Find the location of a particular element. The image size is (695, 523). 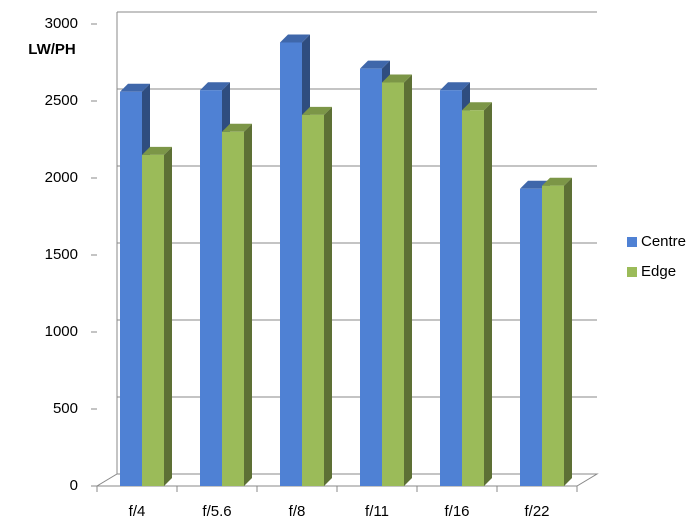

x-tick-label: f/8 is located at coordinates (297, 511).